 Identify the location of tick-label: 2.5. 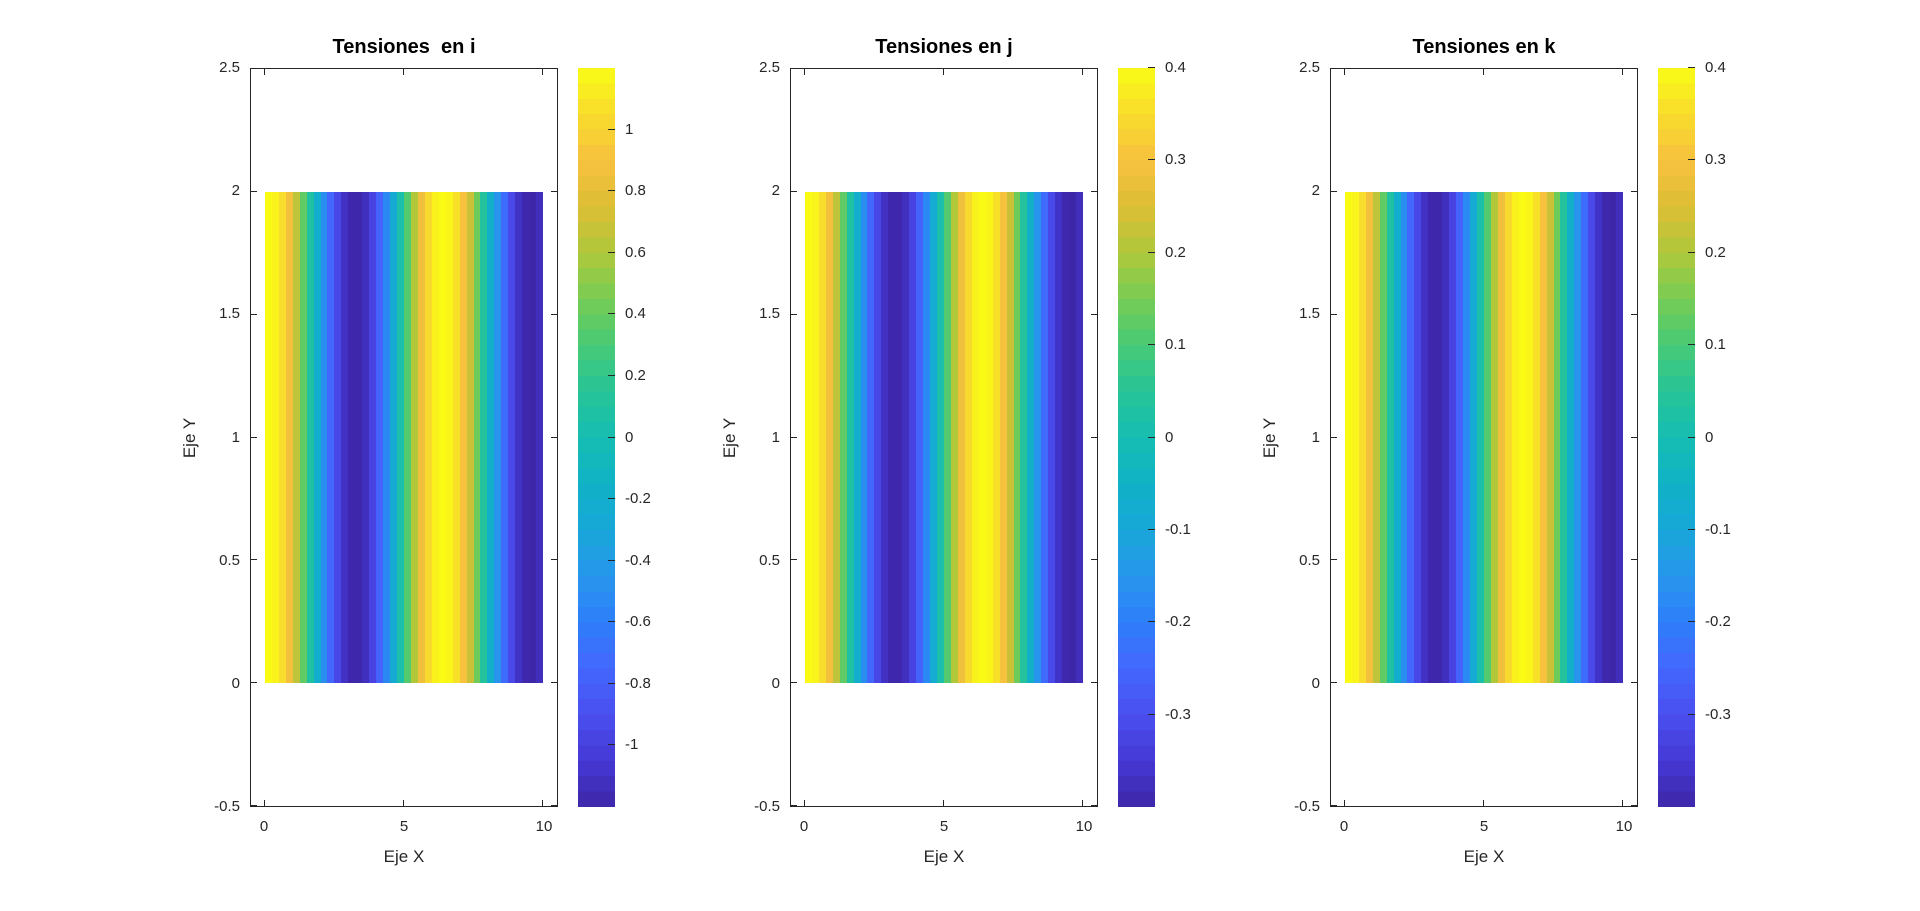
(769, 67).